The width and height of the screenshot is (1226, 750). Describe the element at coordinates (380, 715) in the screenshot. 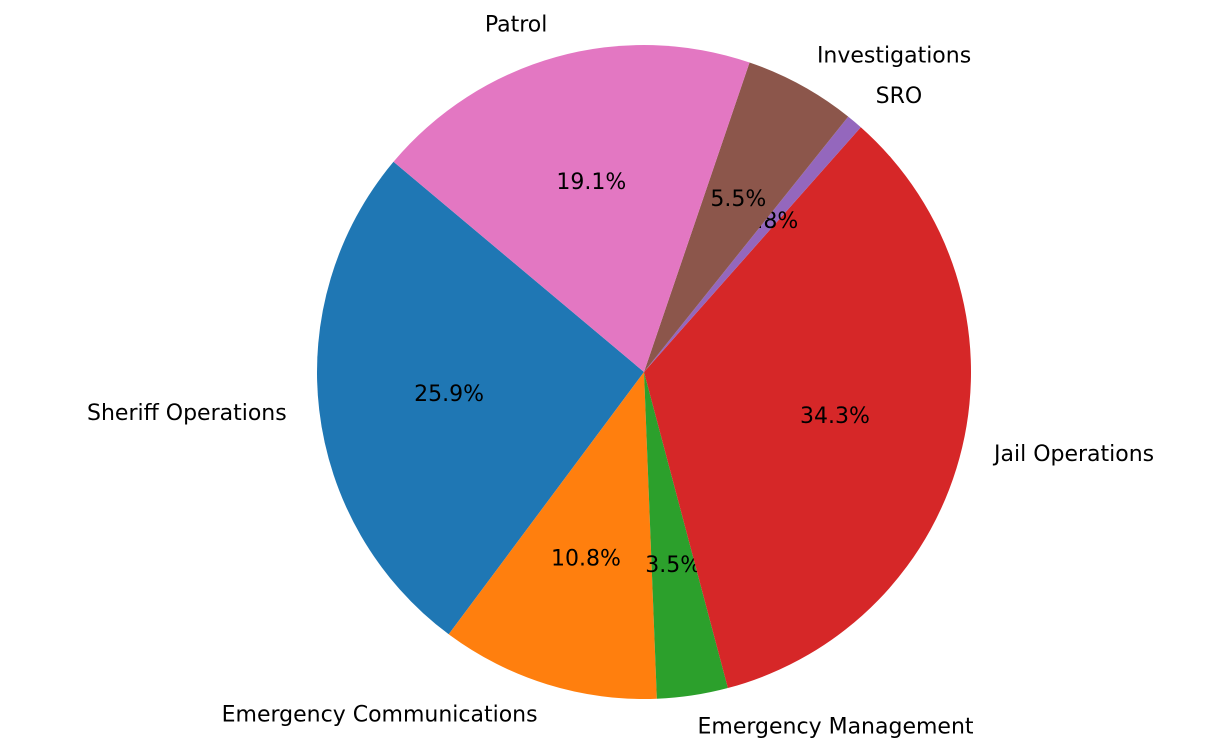

I see `slice-label: Emergency Communications` at that location.